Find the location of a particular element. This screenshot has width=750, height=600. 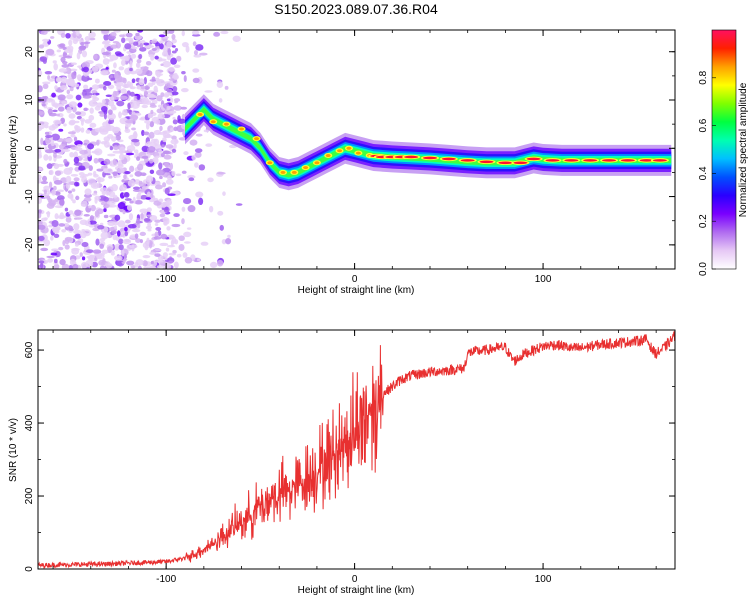

x-tick-label: -100 is located at coordinates (166, 279).